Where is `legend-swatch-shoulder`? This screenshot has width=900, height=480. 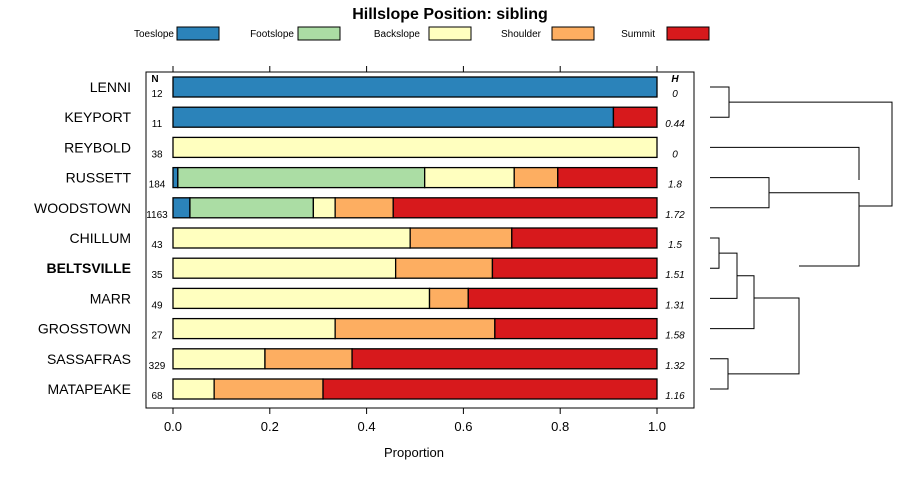 legend-swatch-shoulder is located at coordinates (573, 33).